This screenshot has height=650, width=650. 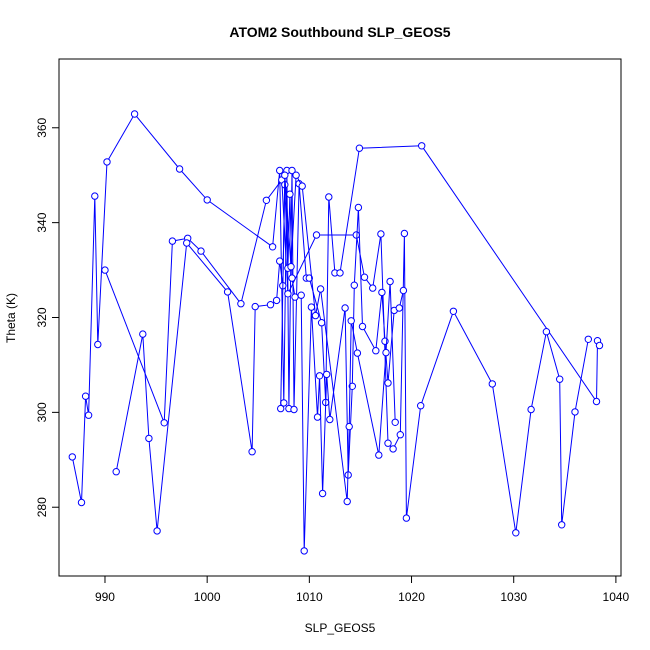 I want to click on x-tick-label: 1010, so click(x=309, y=597).